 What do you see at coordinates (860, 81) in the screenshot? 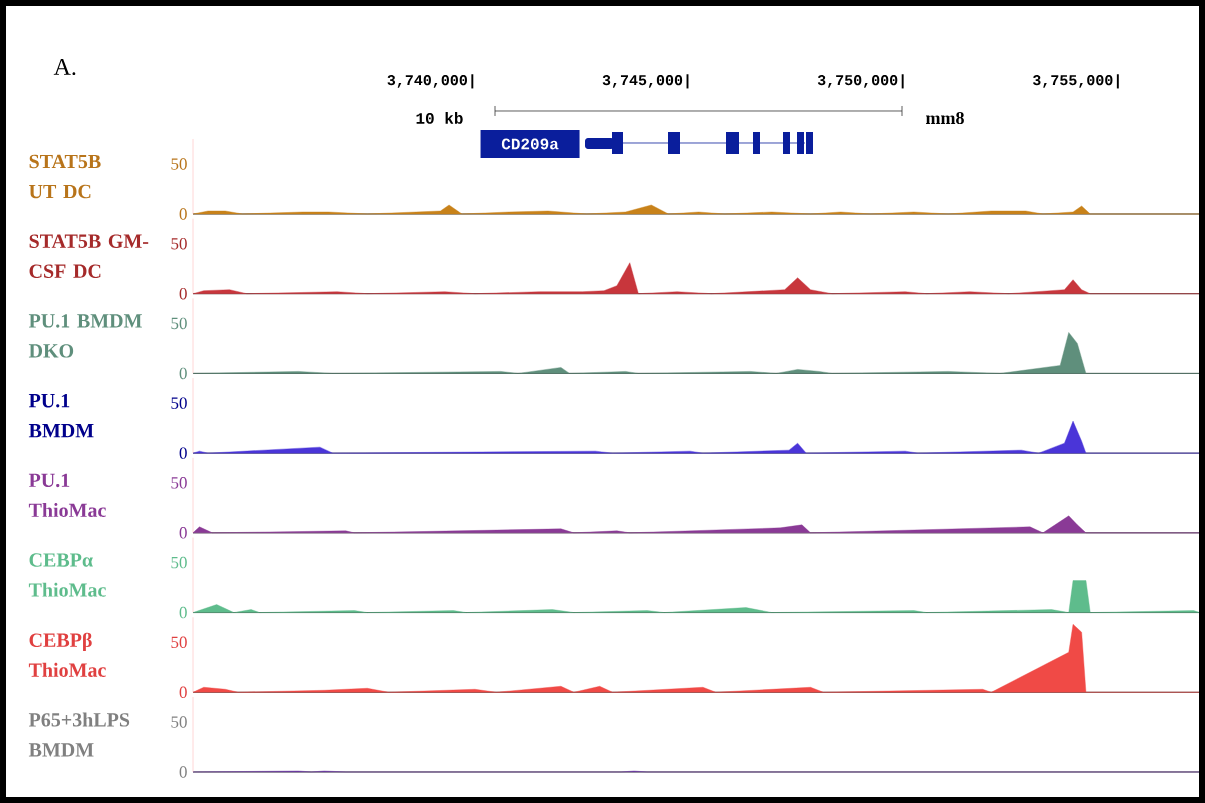
I see `x-tick-label: 3,750,000|` at bounding box center [860, 81].